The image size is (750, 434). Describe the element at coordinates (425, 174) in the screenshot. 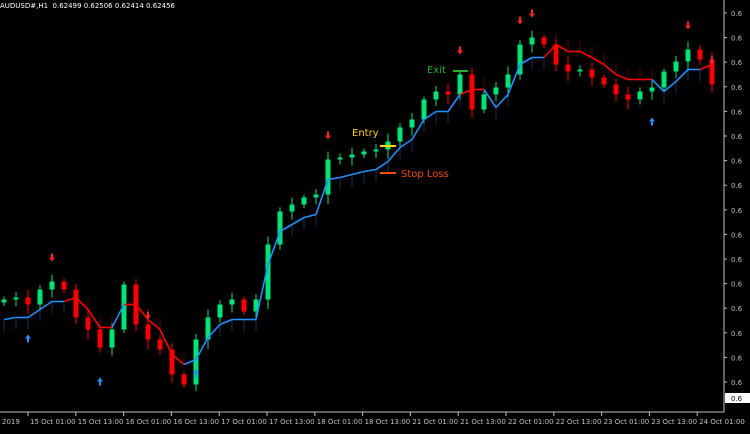

I see `stop-loss-label: Stop Loss` at that location.